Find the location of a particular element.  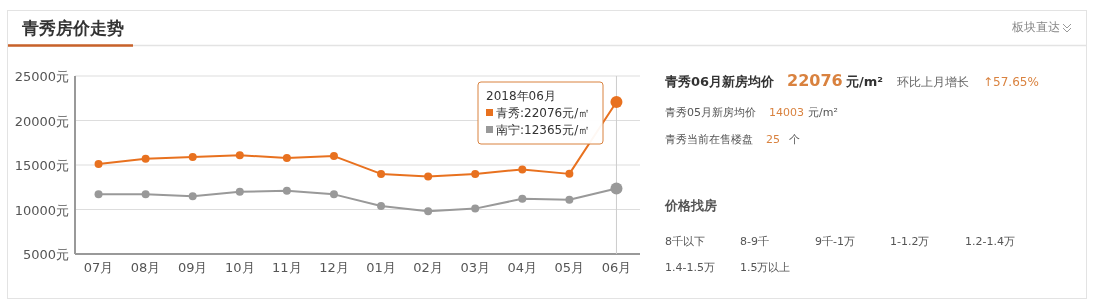

x-tick-label: 08月 is located at coordinates (145, 267).